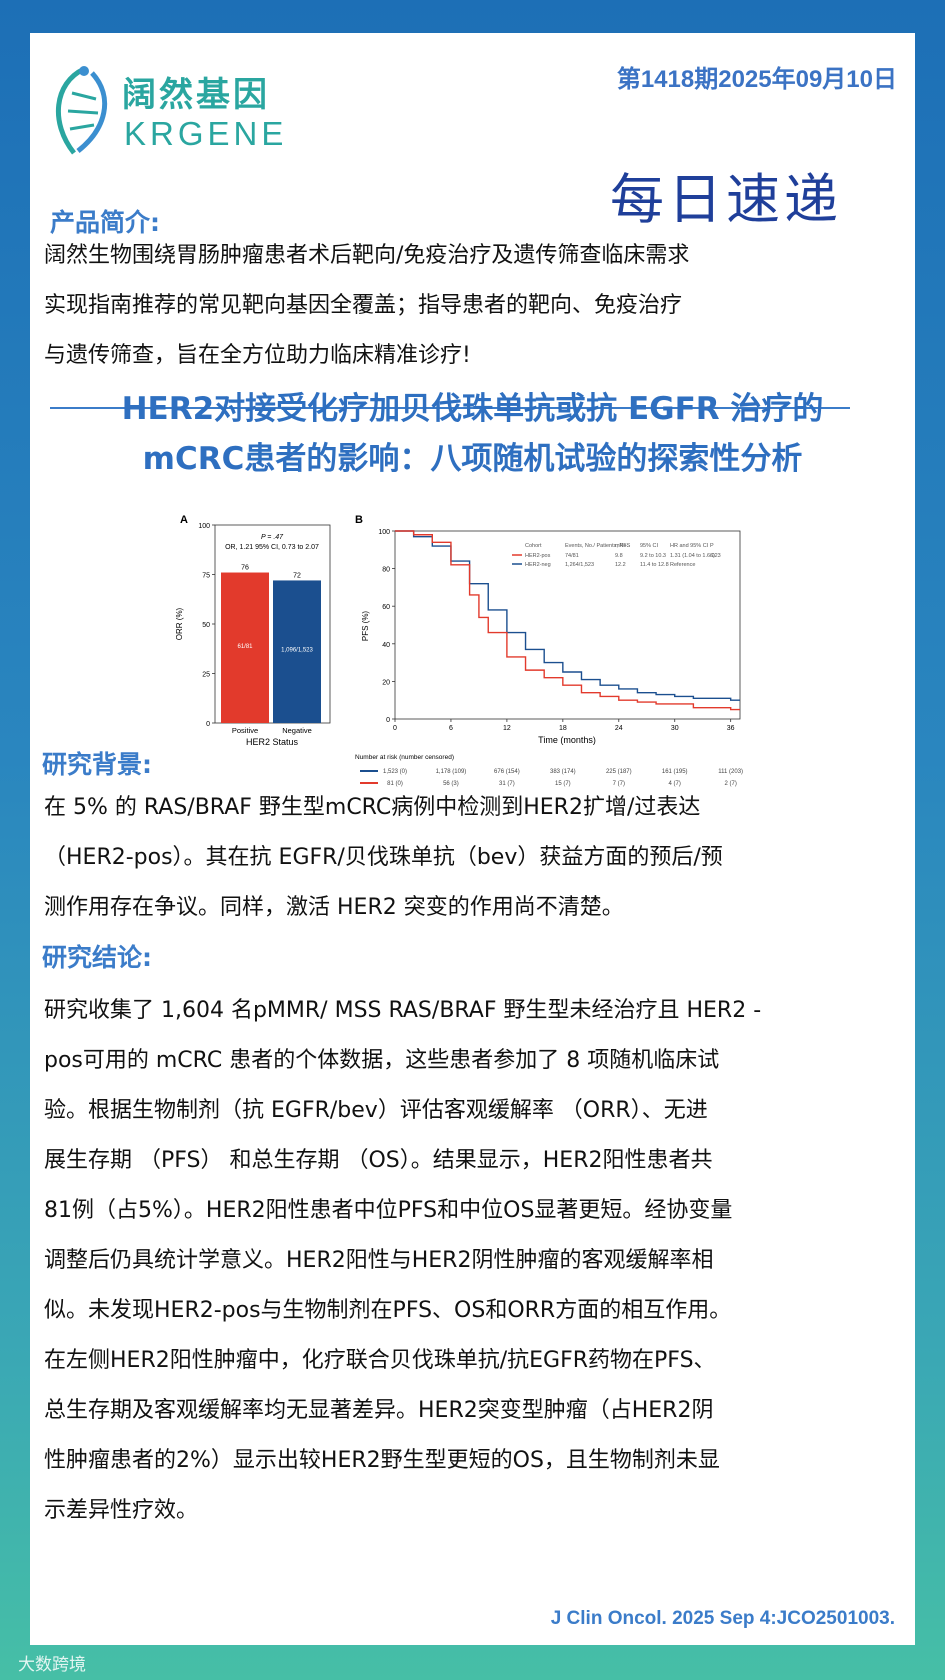  What do you see at coordinates (365, 626) in the screenshot?
I see `panel-b-ylabel: PFS (%)` at bounding box center [365, 626].